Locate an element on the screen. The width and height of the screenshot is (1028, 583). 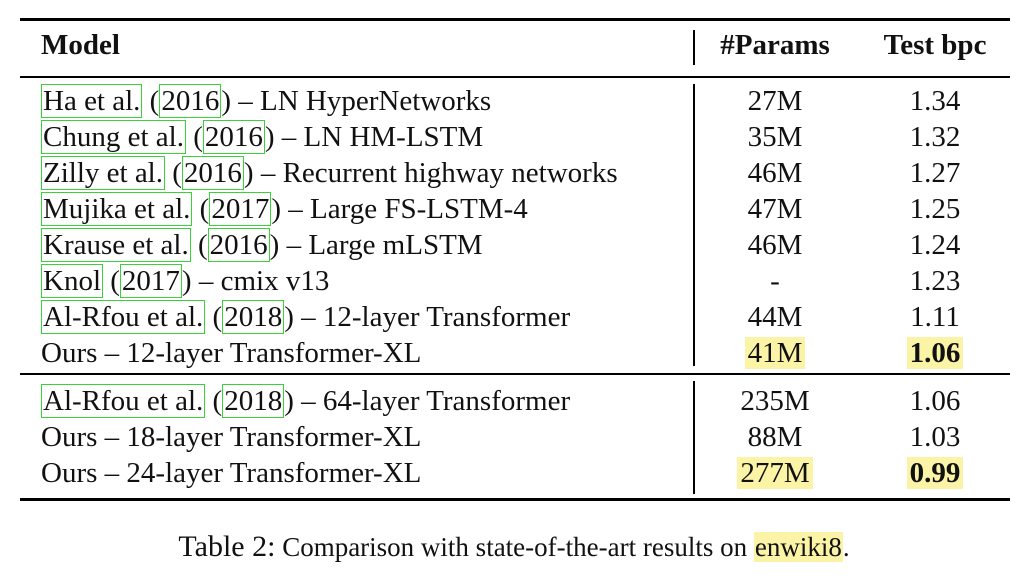
bpc-value: 1.32 is located at coordinates (935, 137).